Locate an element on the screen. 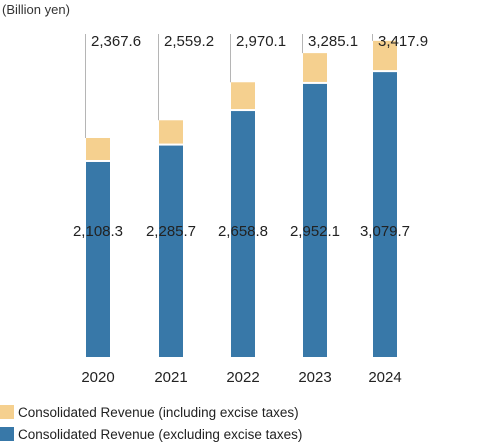 The width and height of the screenshot is (486, 444). bar-excise-portion-2022 is located at coordinates (243, 96).